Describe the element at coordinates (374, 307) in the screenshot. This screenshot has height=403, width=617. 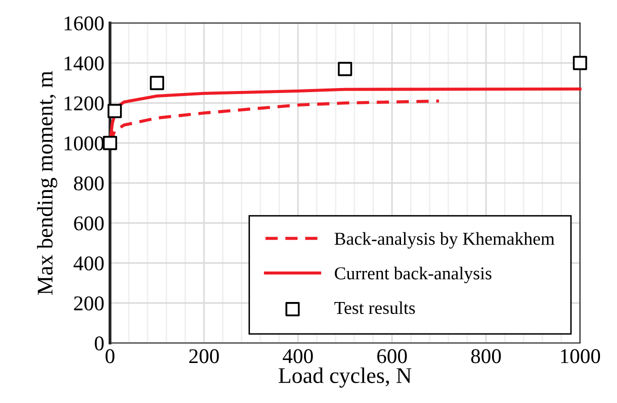
I see `legend-label: Test results` at that location.